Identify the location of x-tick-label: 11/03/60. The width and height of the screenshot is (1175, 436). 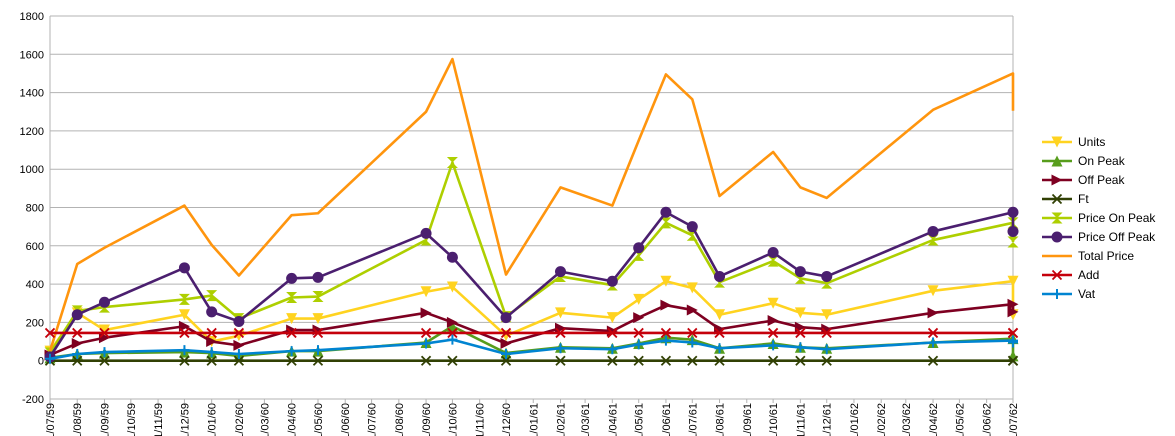
(265, 419).